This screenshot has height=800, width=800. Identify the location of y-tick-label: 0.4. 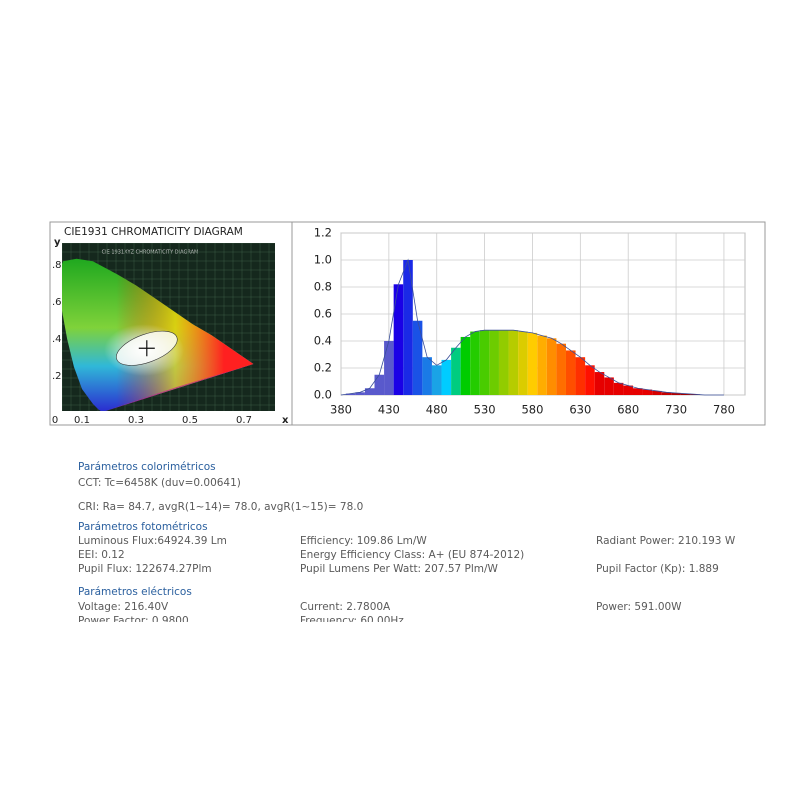
(323, 341).